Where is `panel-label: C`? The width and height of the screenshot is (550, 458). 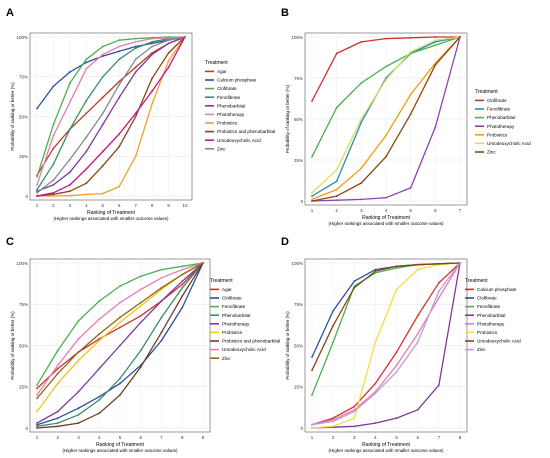
panel-label: C is located at coordinates (10, 242).